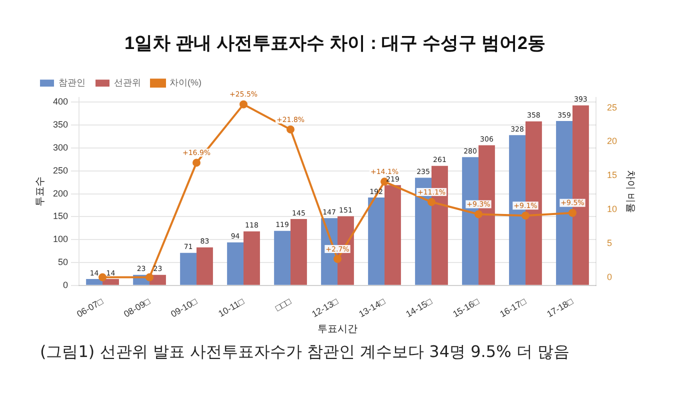 Image resolution: width=680 pixels, height=393 pixels. What do you see at coordinates (60, 216) in the screenshot?
I see `y-tick-label: 150` at bounding box center [60, 216].